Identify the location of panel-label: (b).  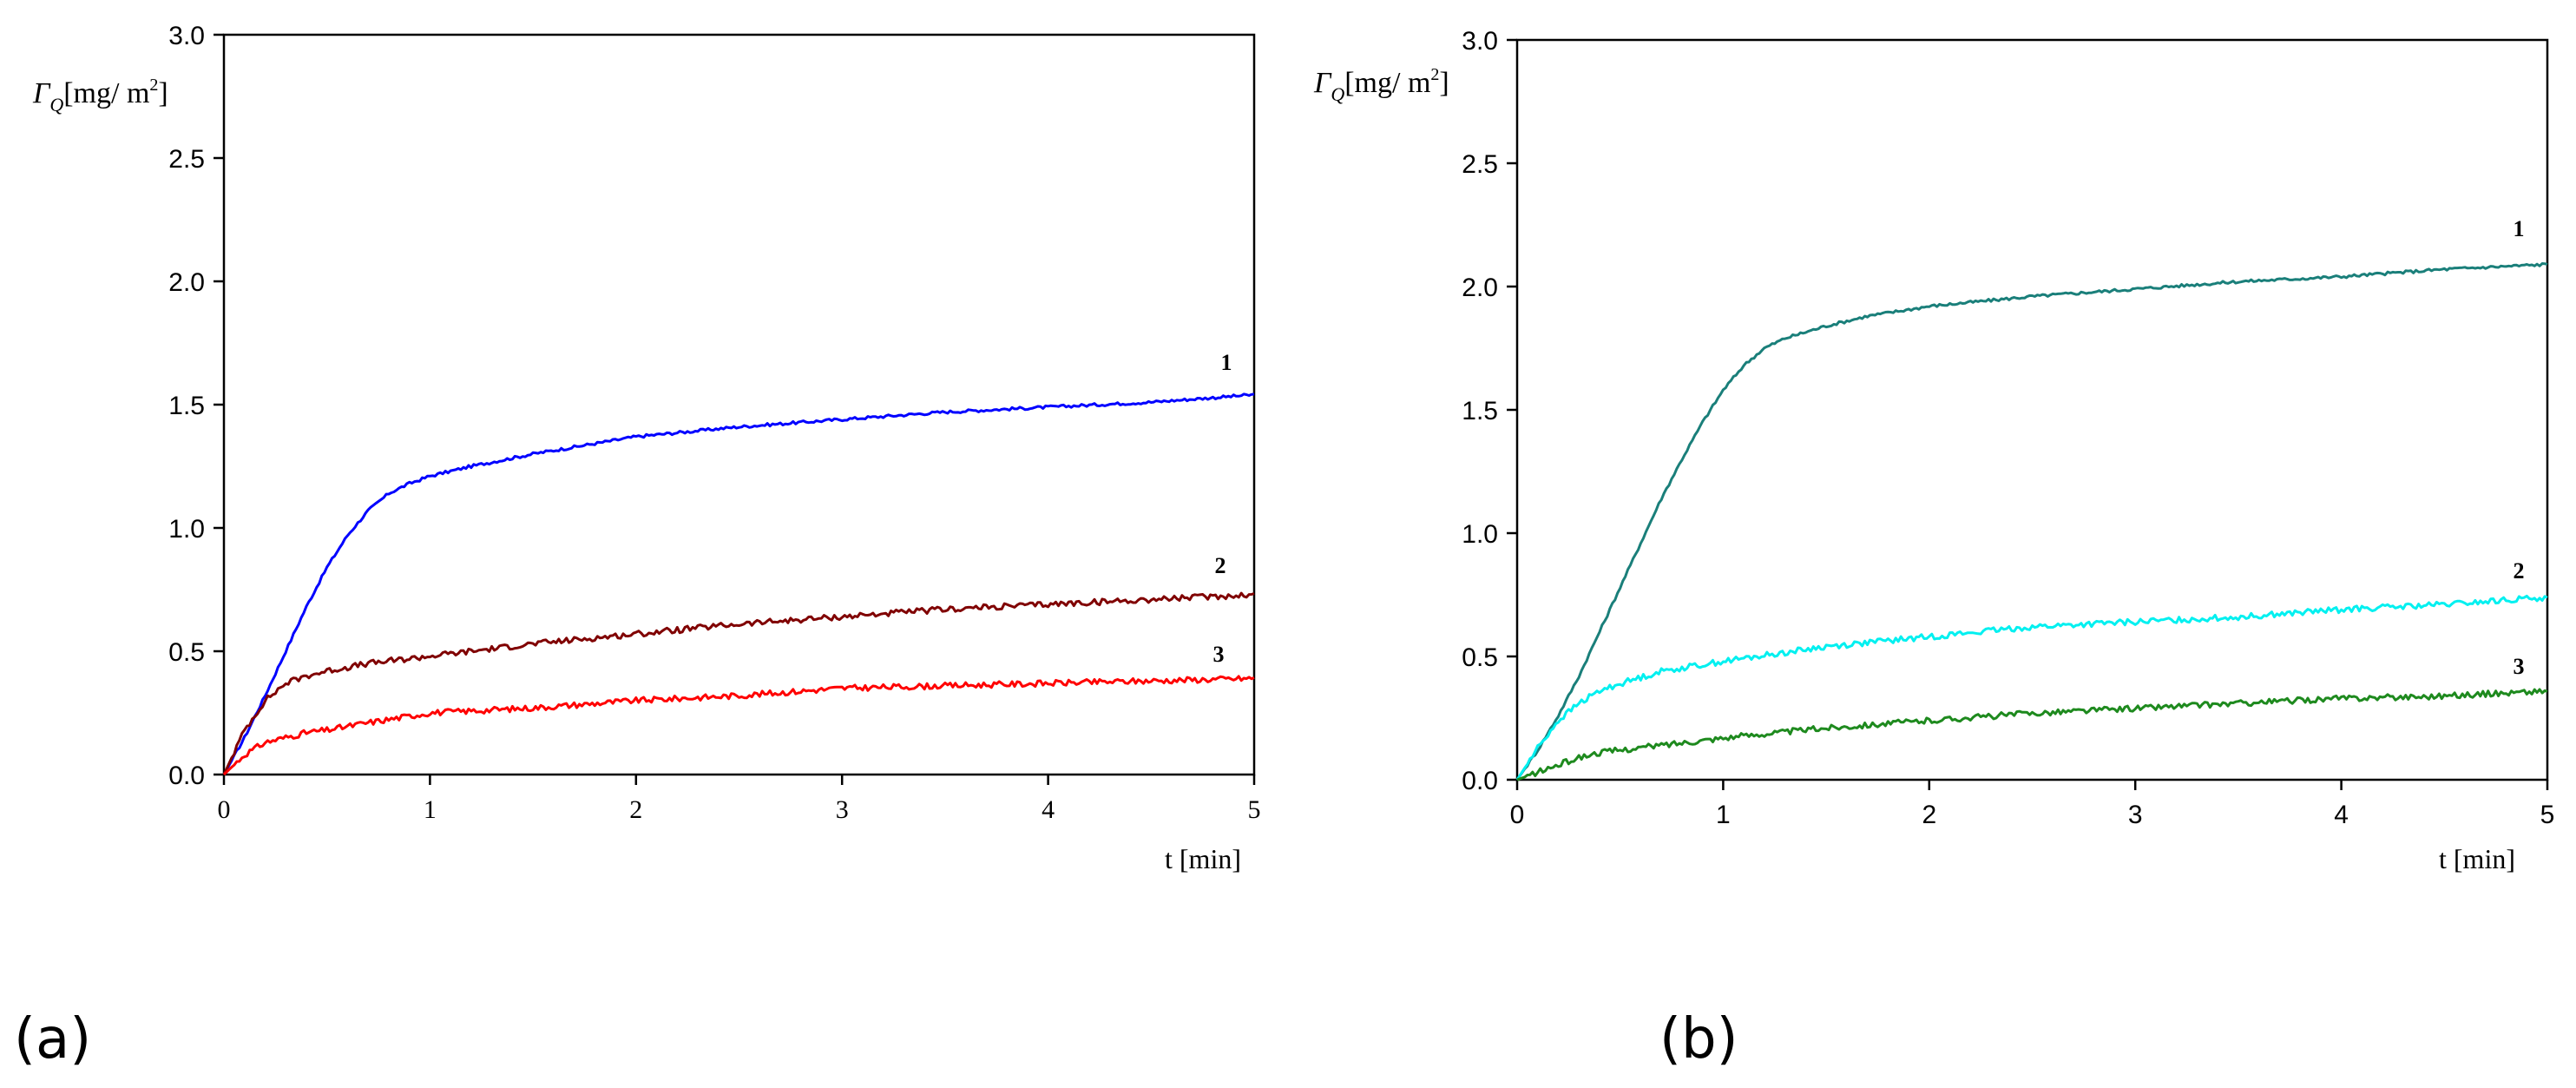
(1698, 1039).